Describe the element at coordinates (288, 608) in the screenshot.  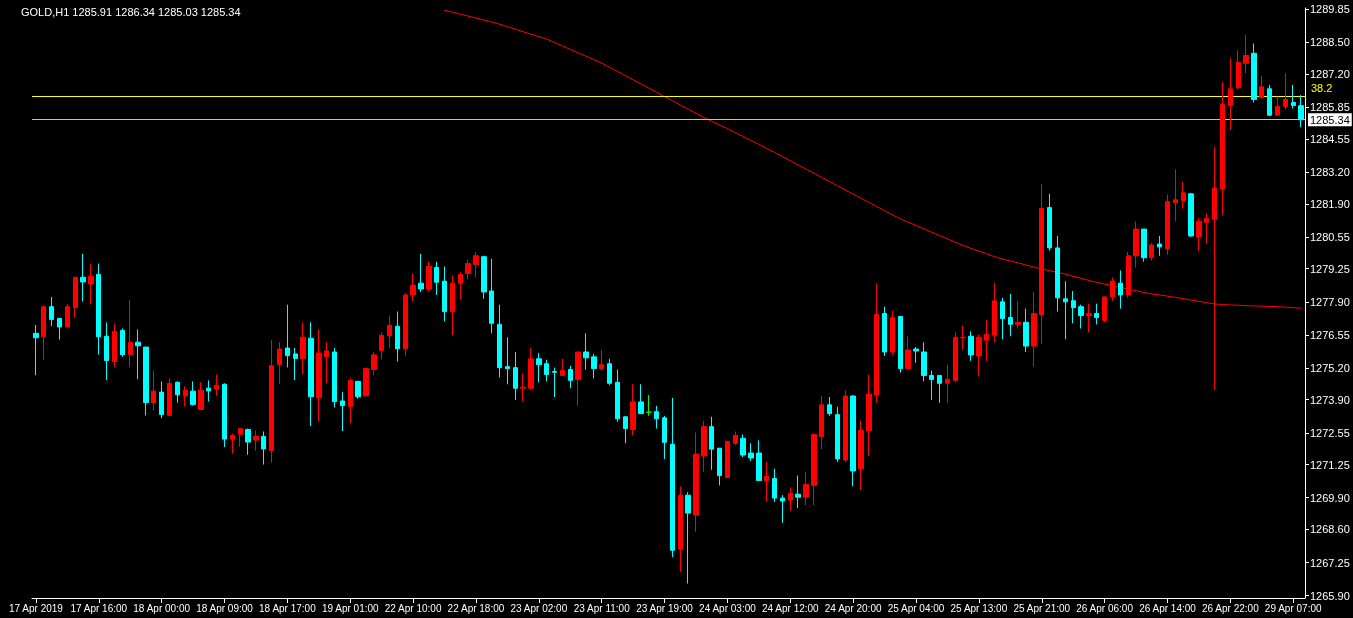
I see `x-tick-label: 18 Apr 17:00` at that location.